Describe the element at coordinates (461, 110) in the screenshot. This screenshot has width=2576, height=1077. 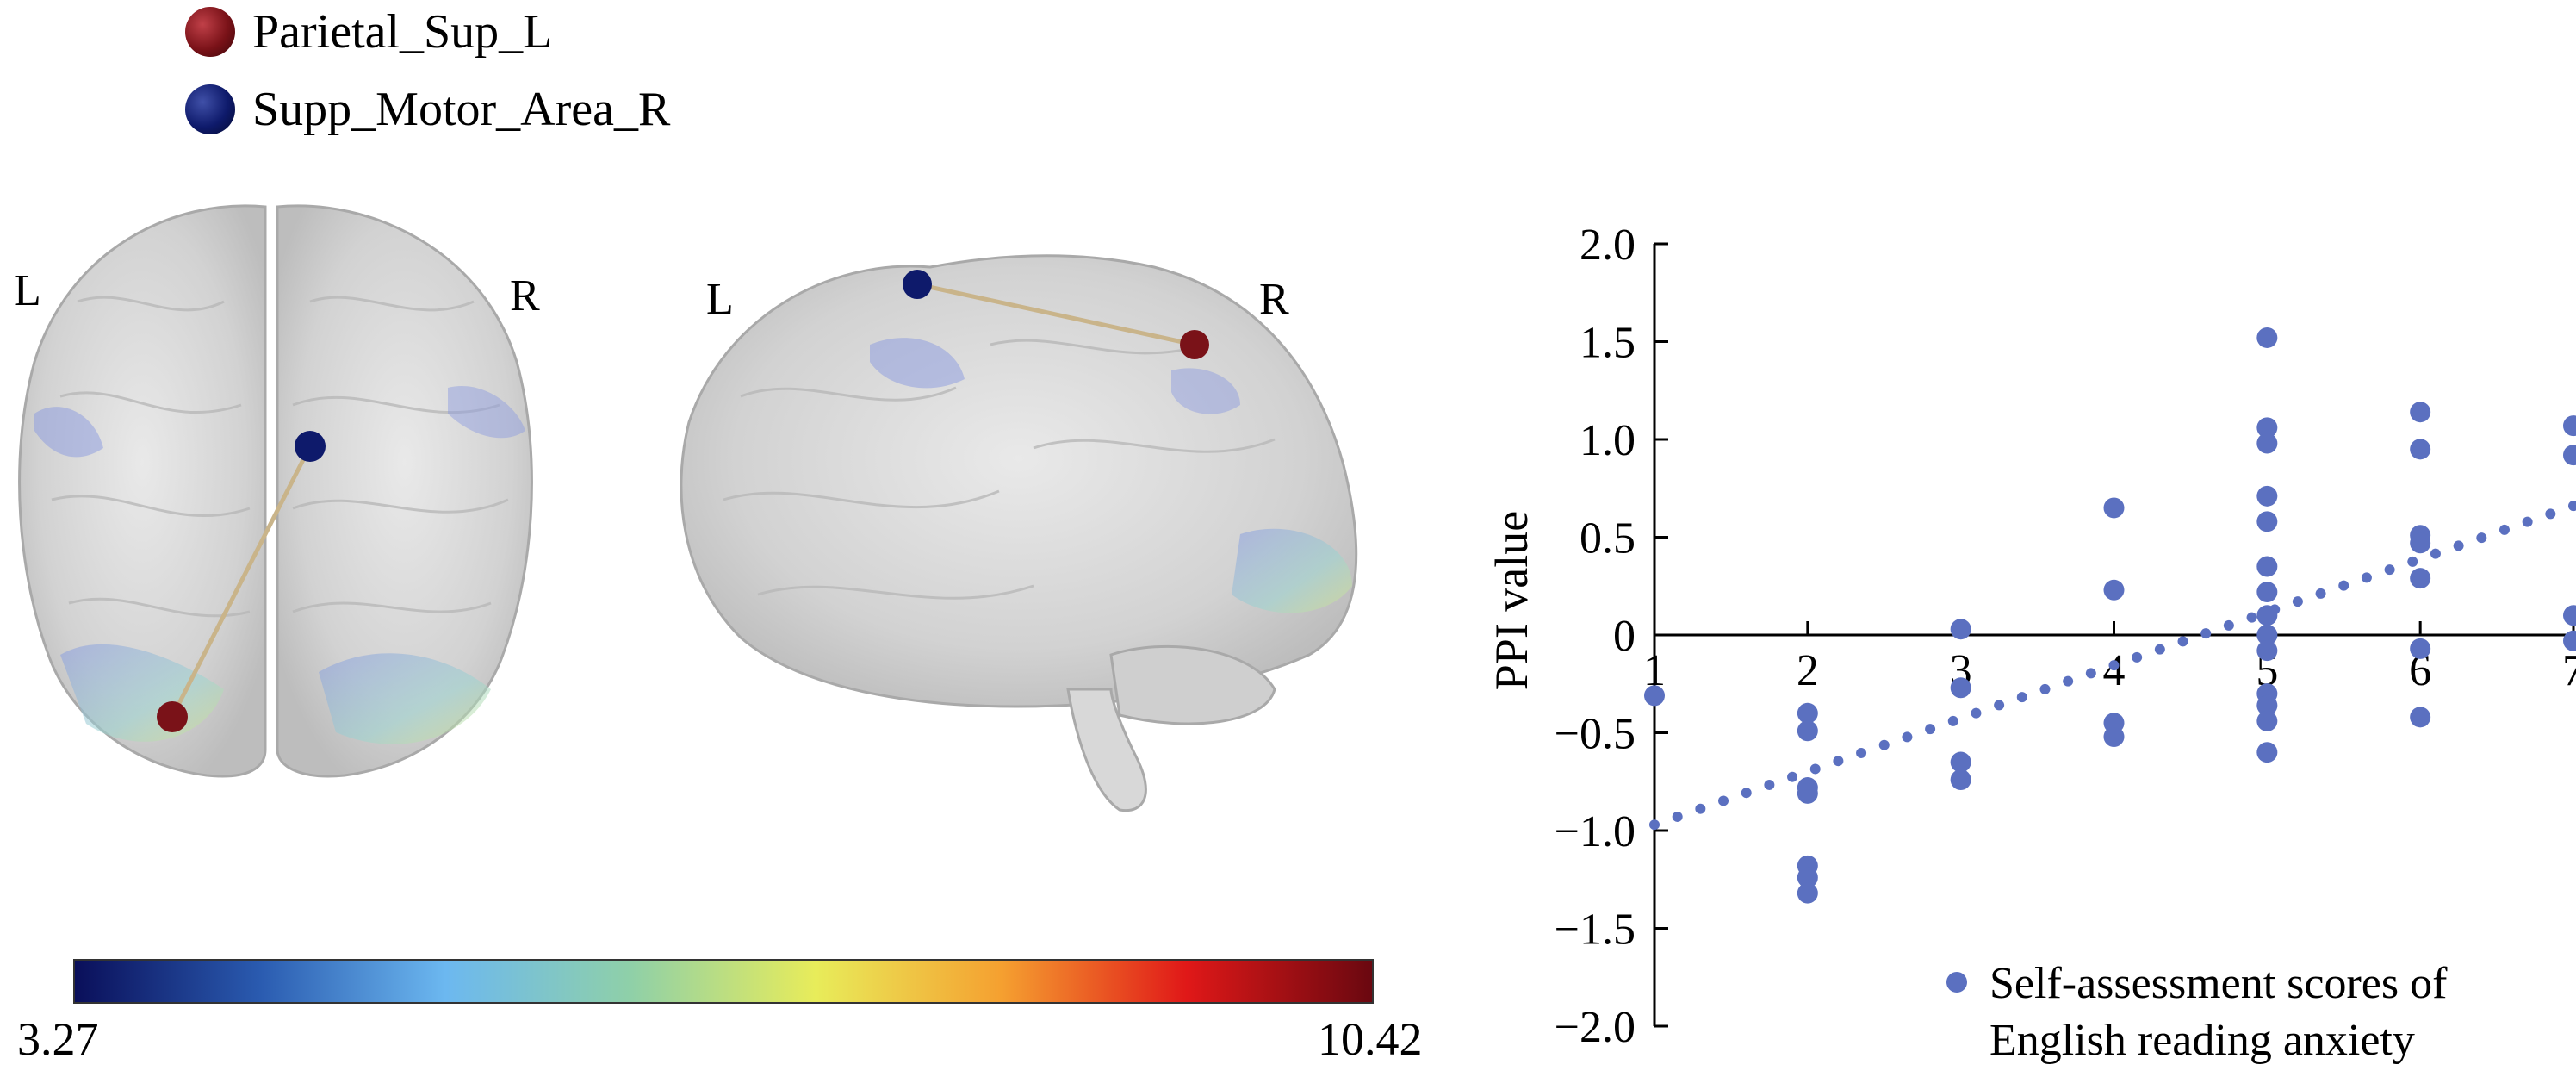
I see `legend-label: Supp_Motor_Area_R` at that location.